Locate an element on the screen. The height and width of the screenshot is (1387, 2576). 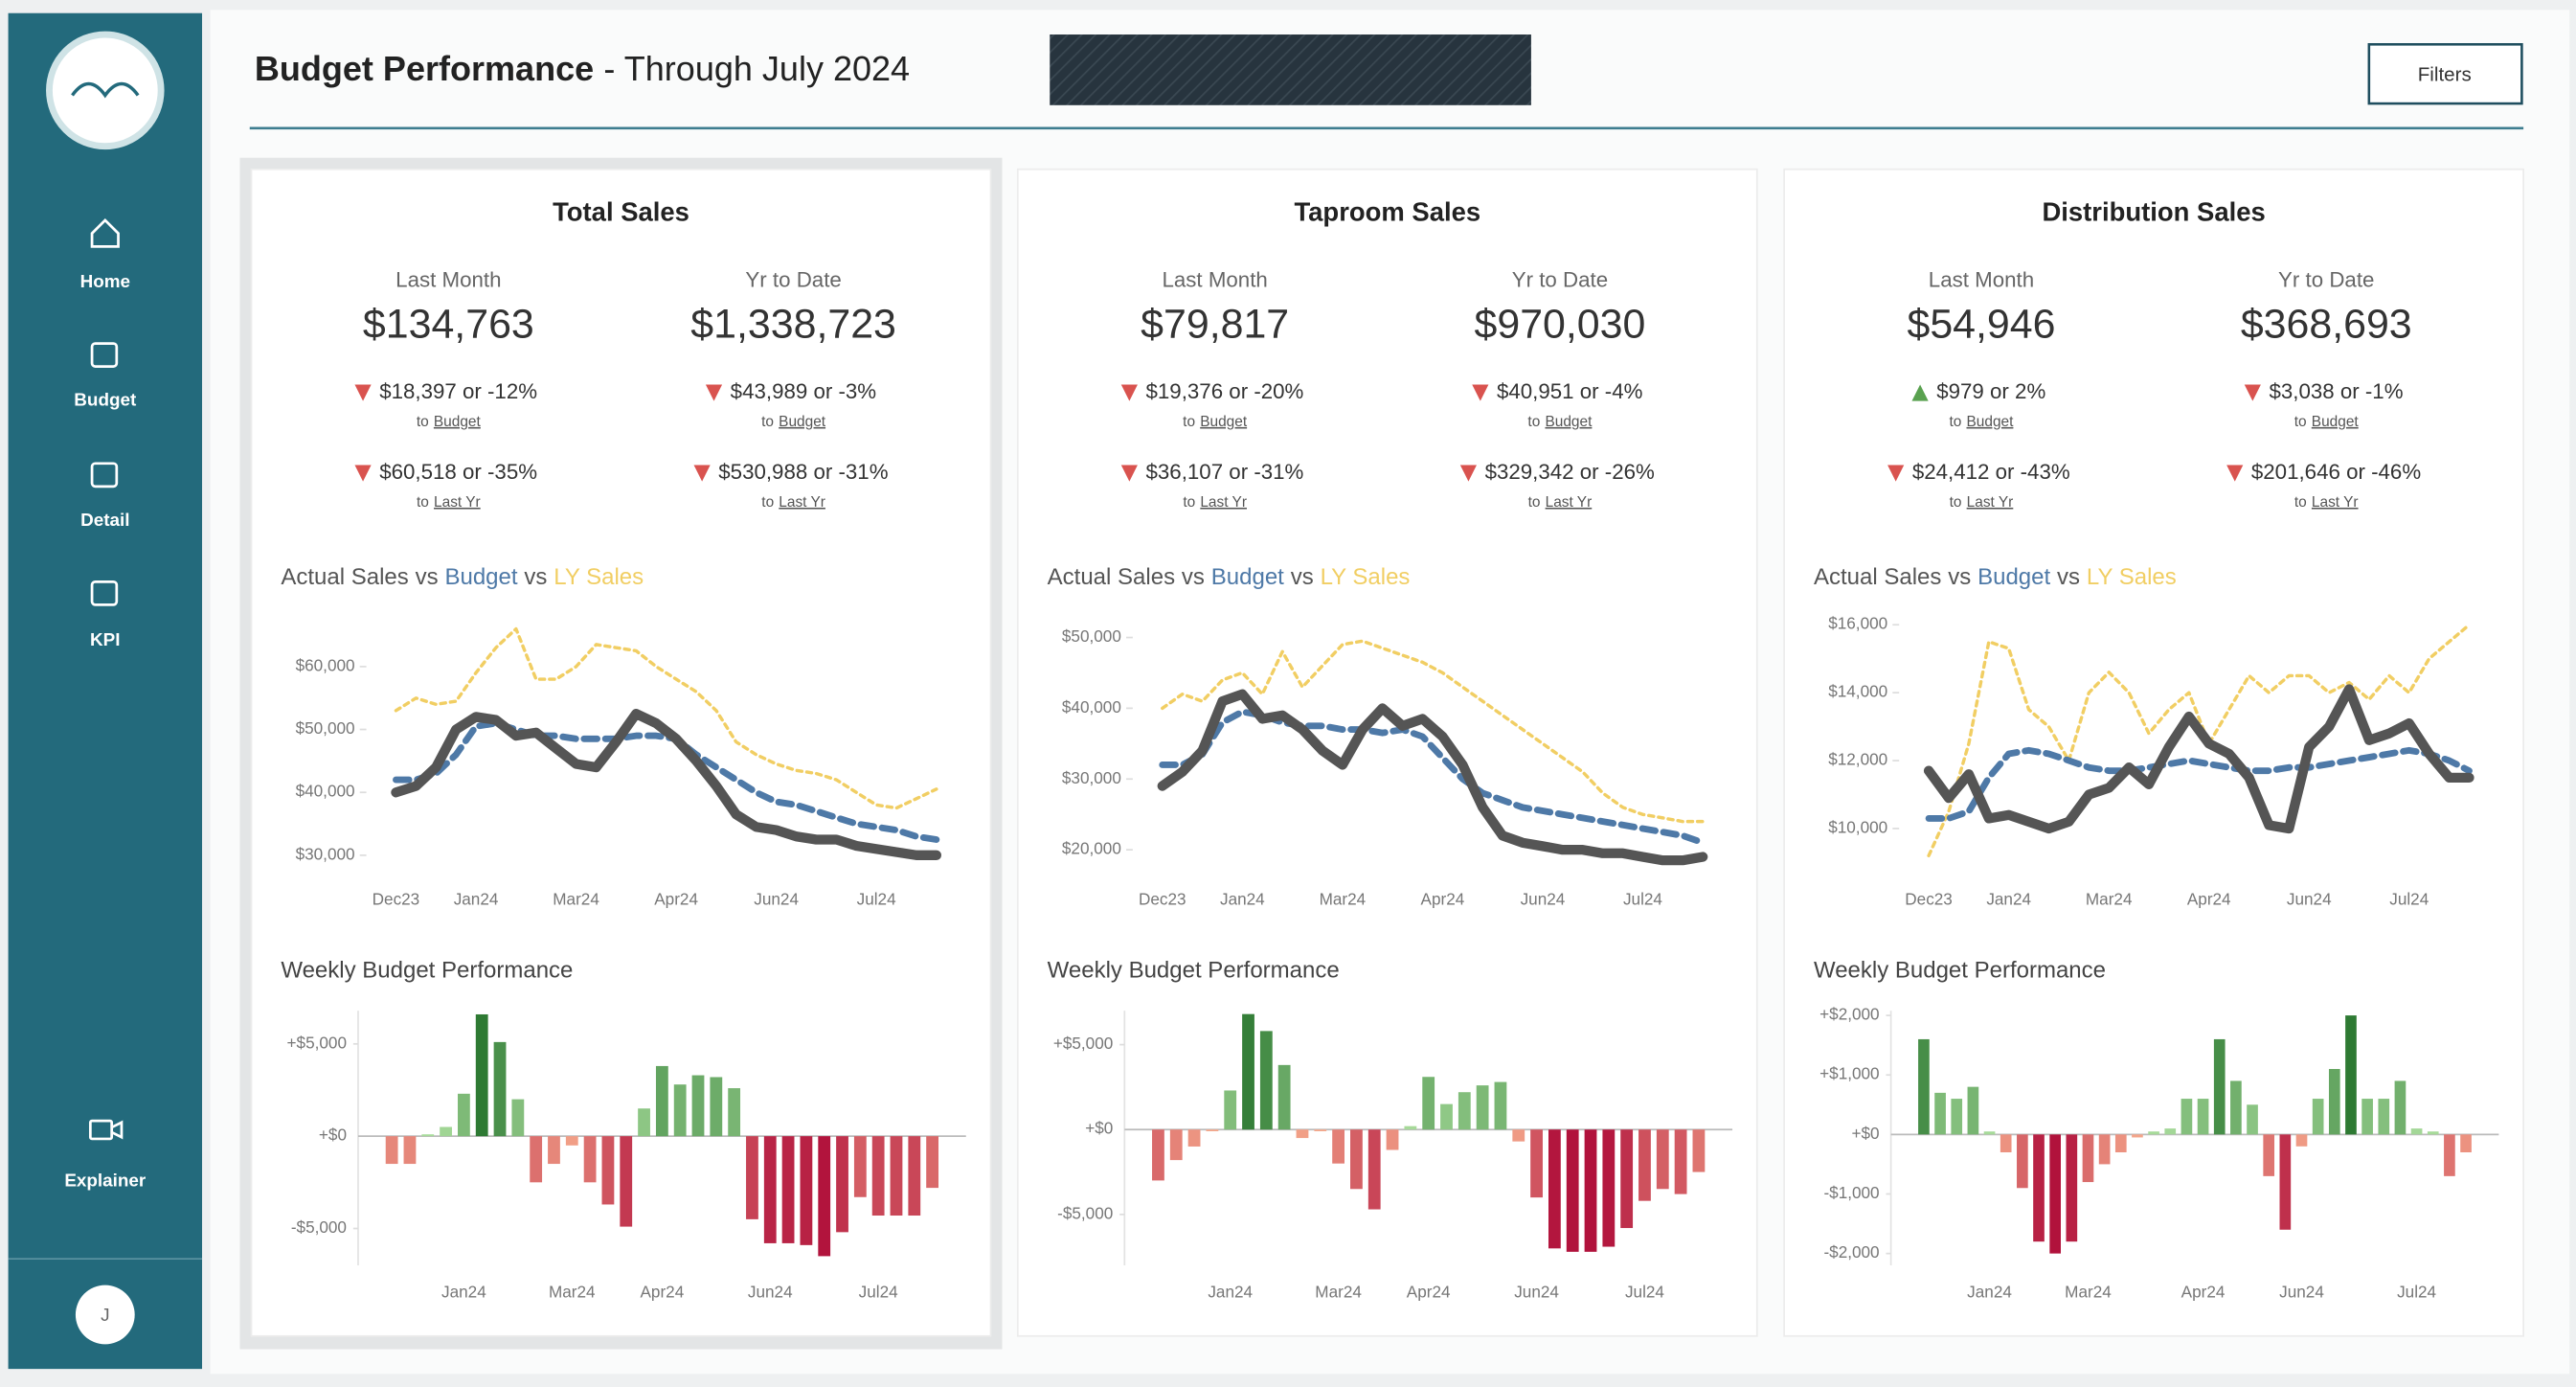
nav-home: Home is located at coordinates (105, 281).